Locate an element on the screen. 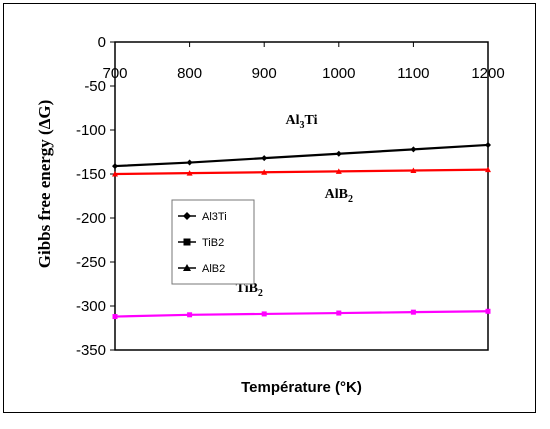 The image size is (550, 429). legend-marker-square is located at coordinates (187, 242).